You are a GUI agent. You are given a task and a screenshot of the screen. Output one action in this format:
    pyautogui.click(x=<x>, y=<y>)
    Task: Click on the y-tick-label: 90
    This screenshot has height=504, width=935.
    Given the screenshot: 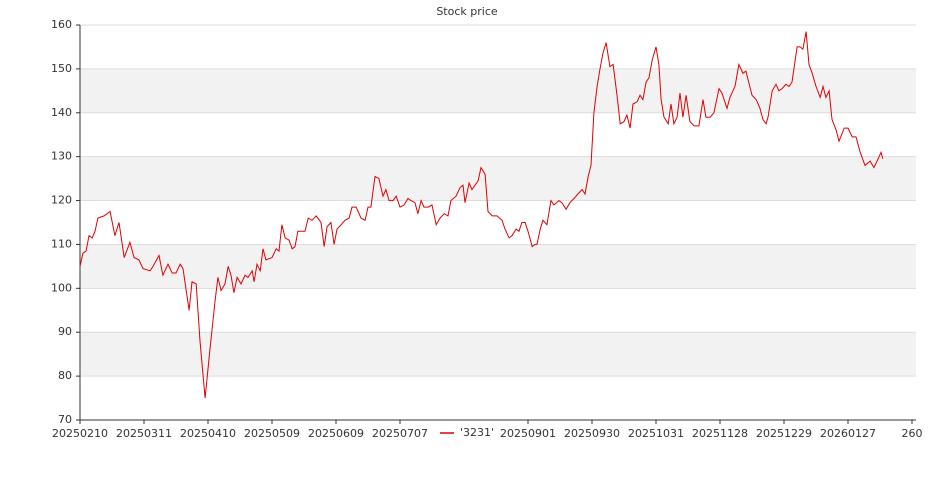 What is the action you would take?
    pyautogui.click(x=65, y=331)
    